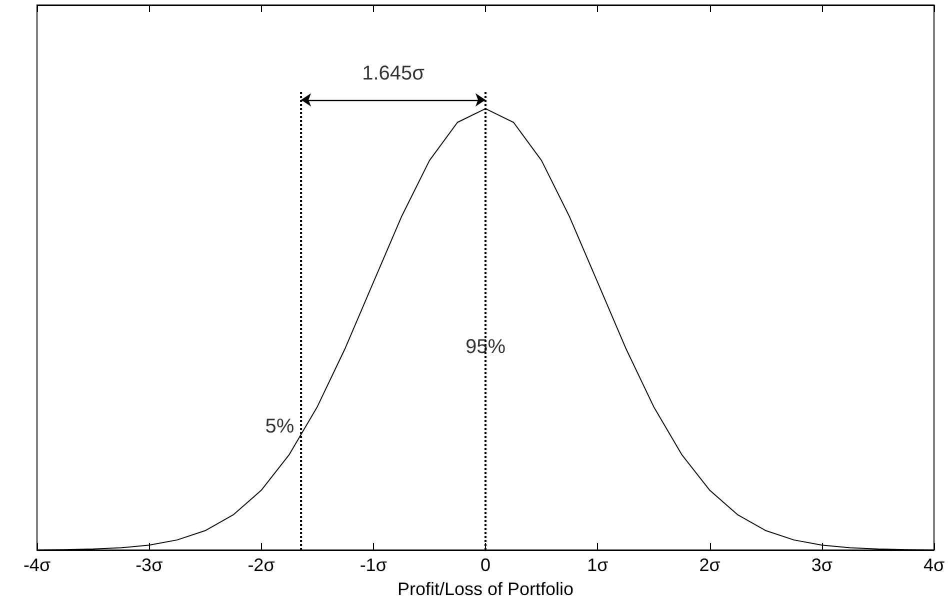 This screenshot has width=948, height=603. I want to click on x-axis-title: Profit/Loss of Portfolio, so click(485, 589).